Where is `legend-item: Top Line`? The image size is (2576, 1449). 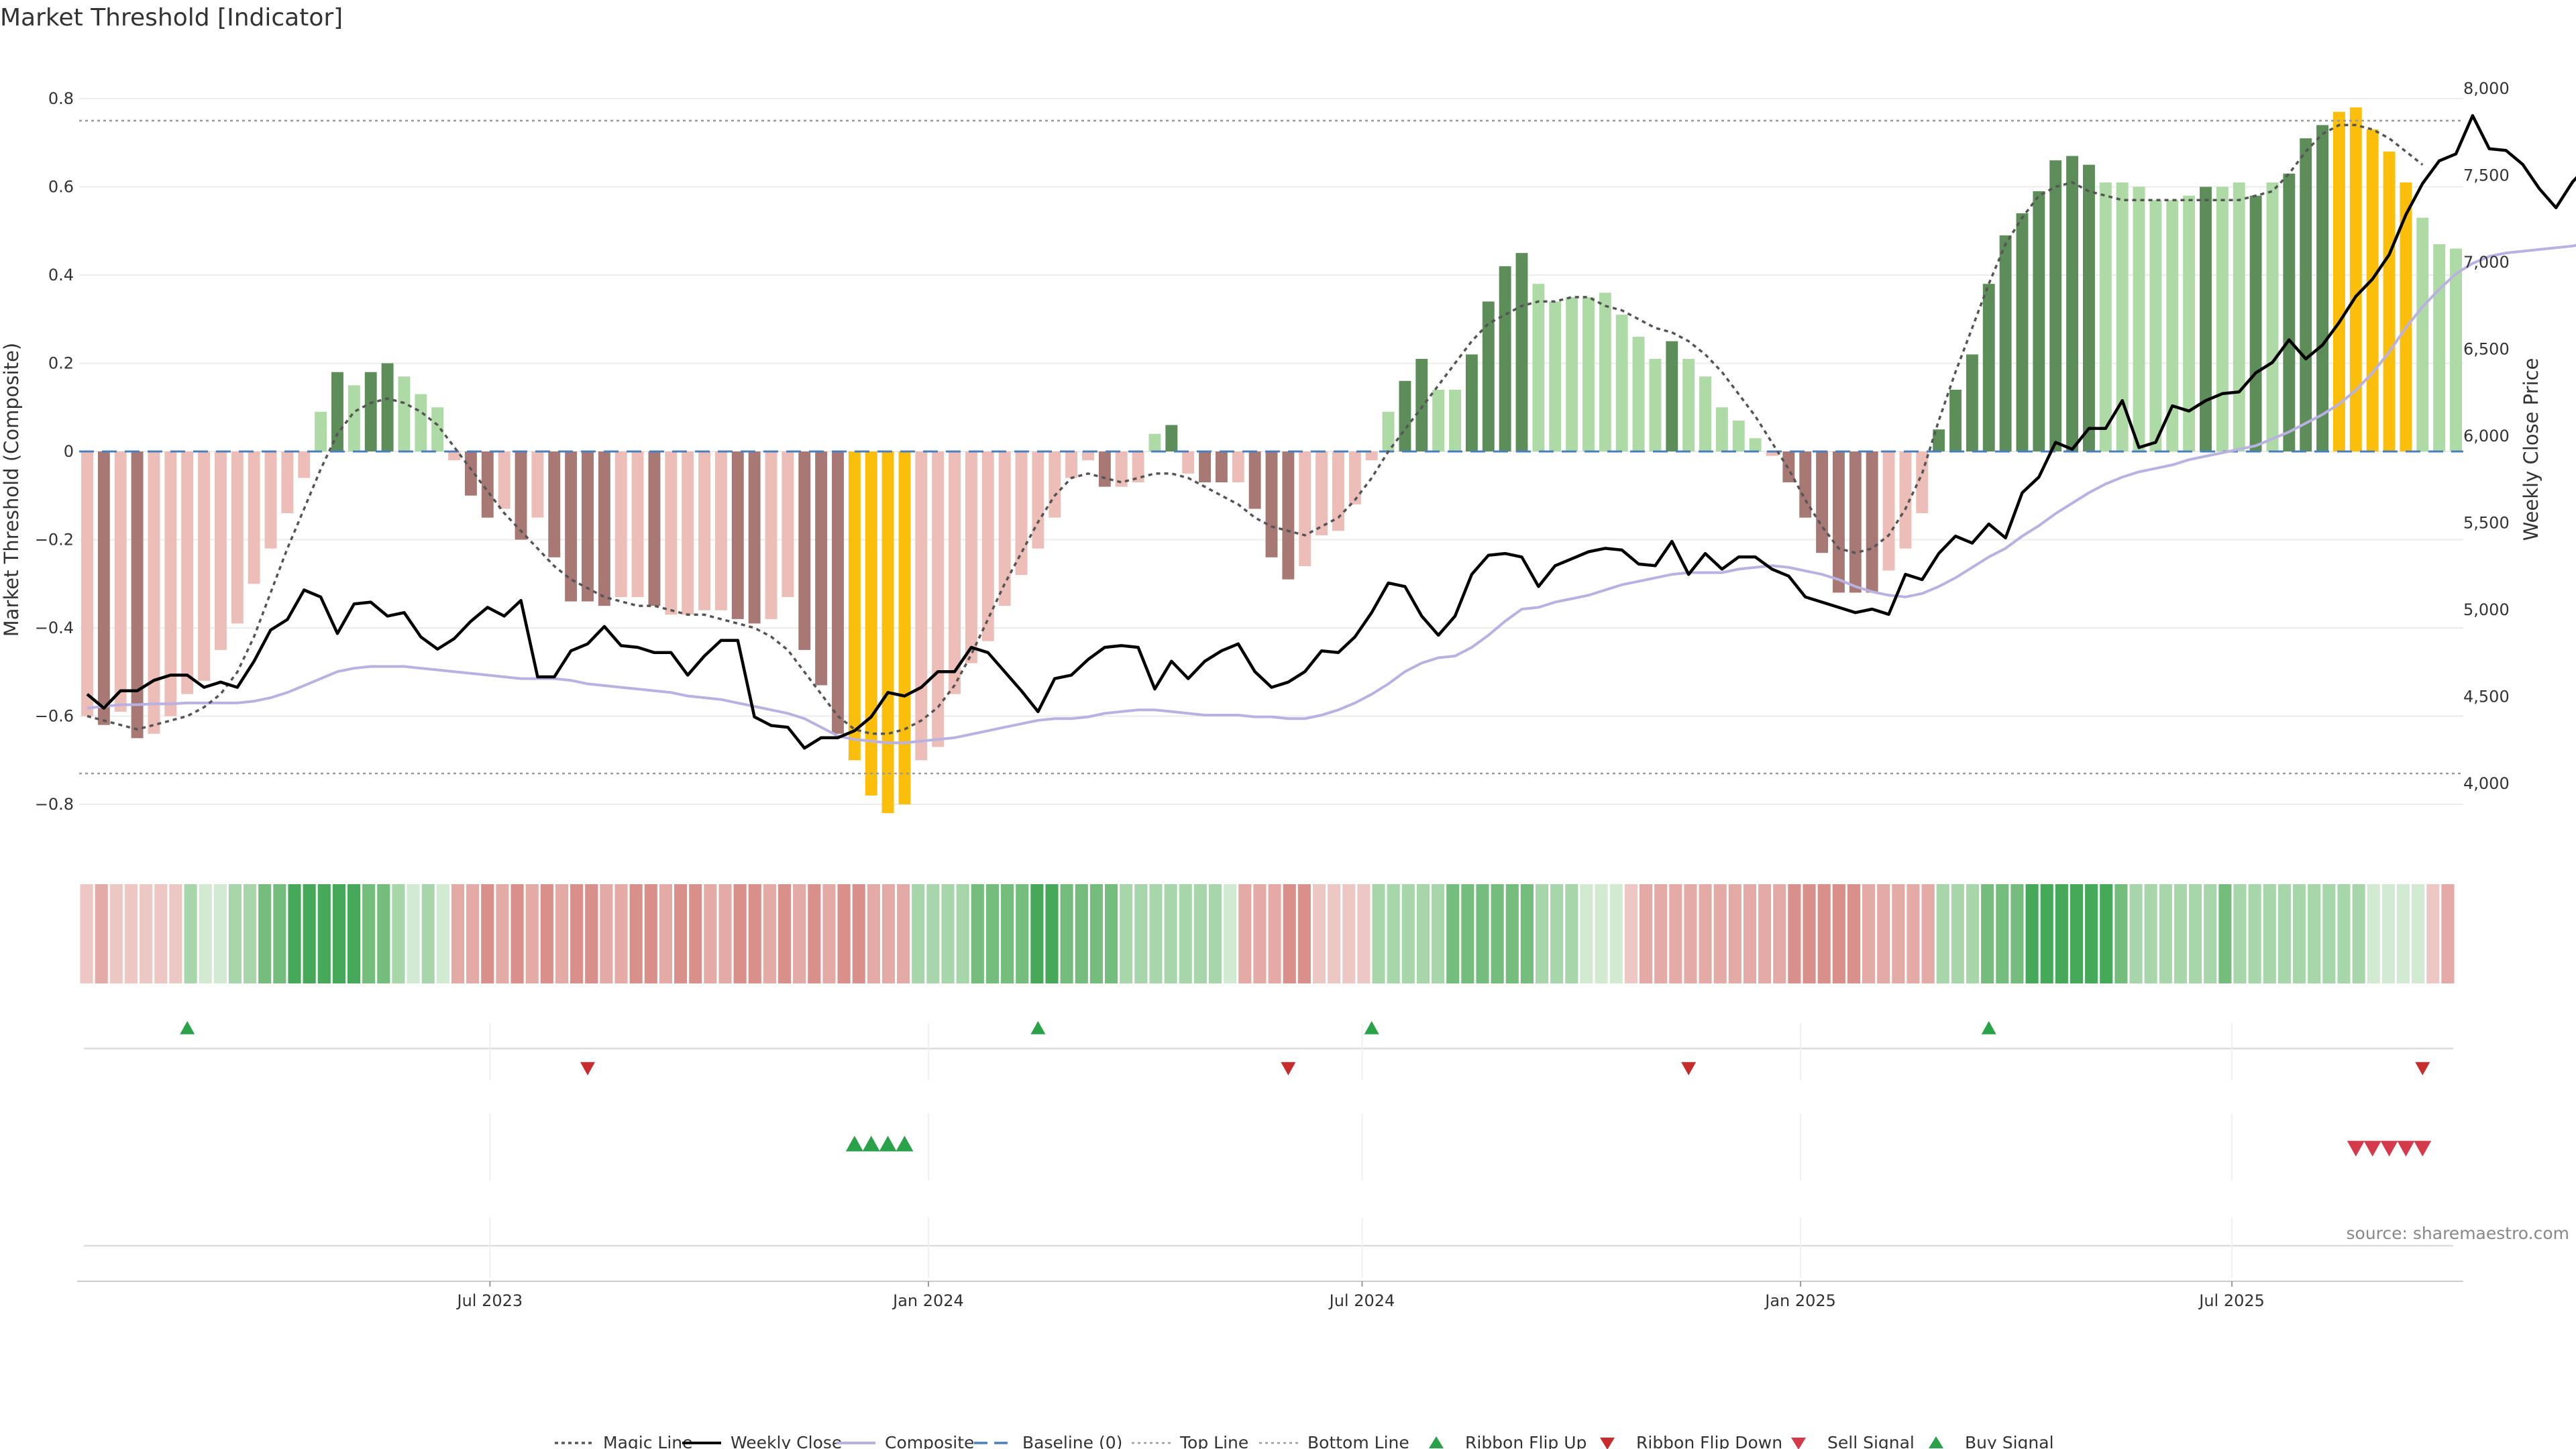 legend-item: Top Line is located at coordinates (1190, 1441).